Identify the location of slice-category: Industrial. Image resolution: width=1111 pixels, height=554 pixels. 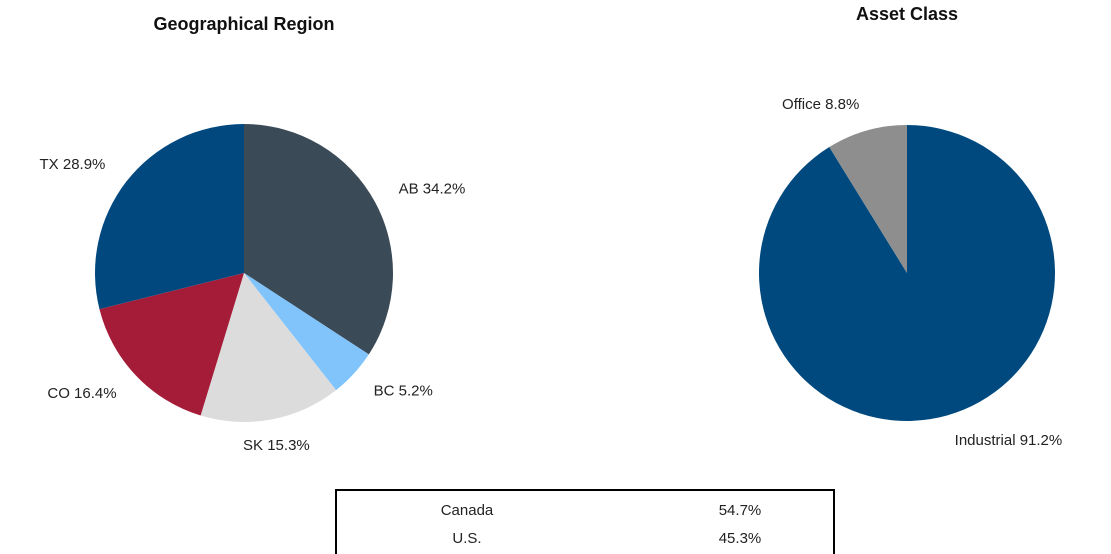
(985, 440).